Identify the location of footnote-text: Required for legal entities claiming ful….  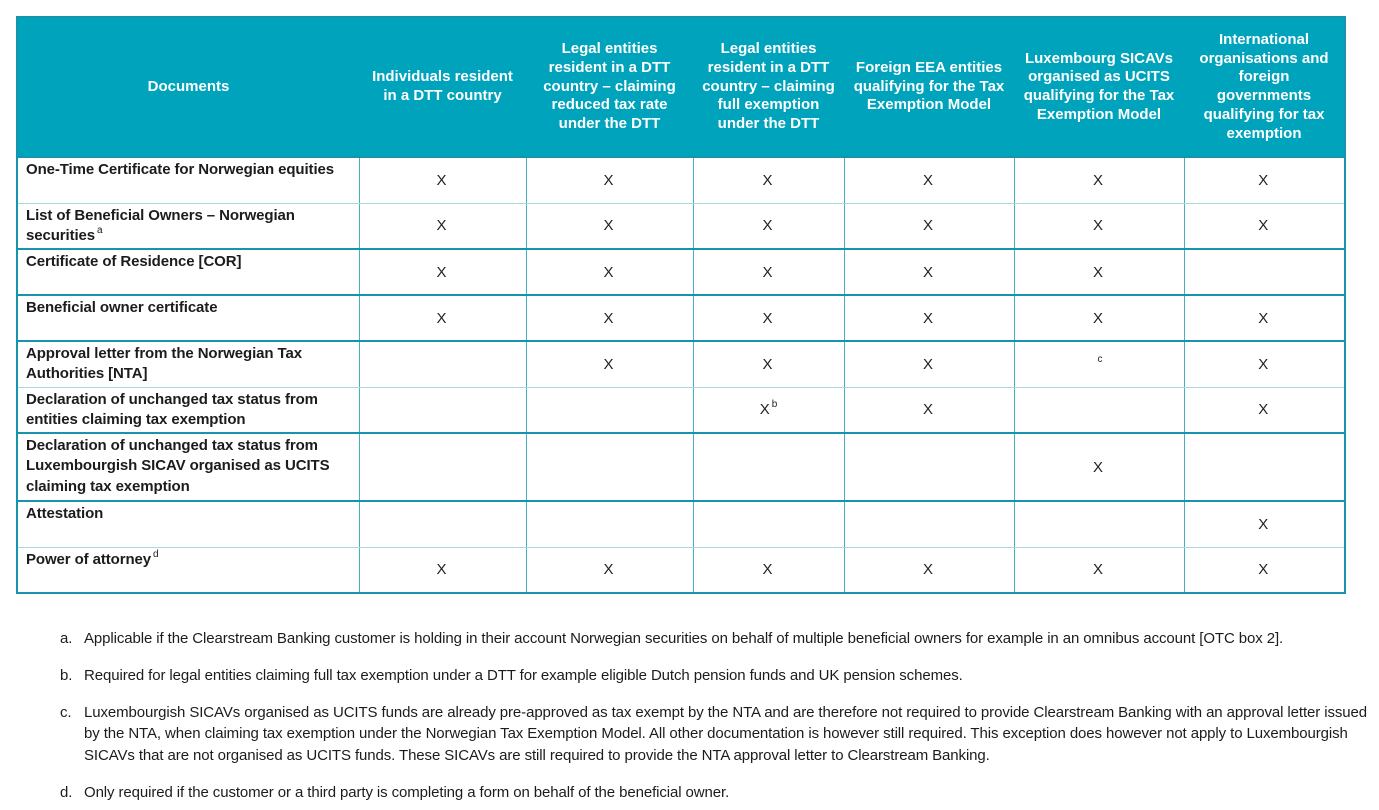
(523, 675).